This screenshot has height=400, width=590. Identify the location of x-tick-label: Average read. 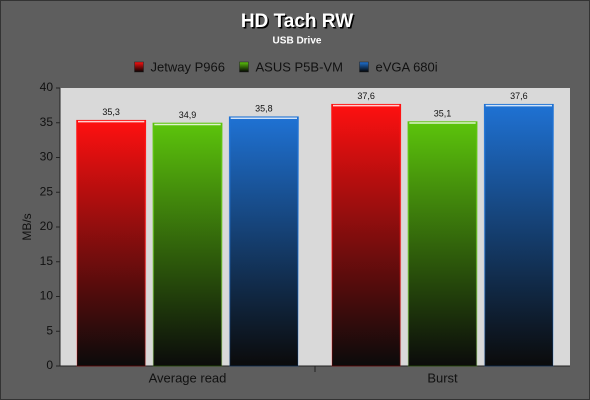
(188, 377).